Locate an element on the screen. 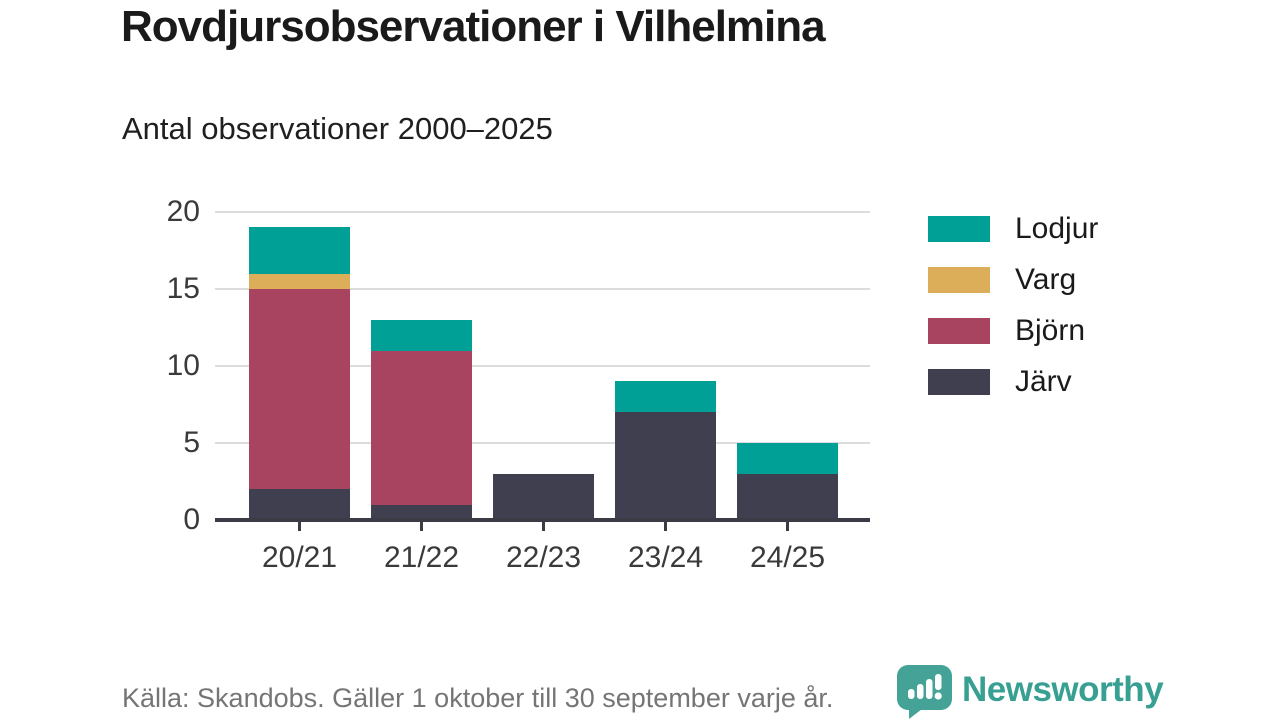  legend-label: Björn is located at coordinates (1050, 330).